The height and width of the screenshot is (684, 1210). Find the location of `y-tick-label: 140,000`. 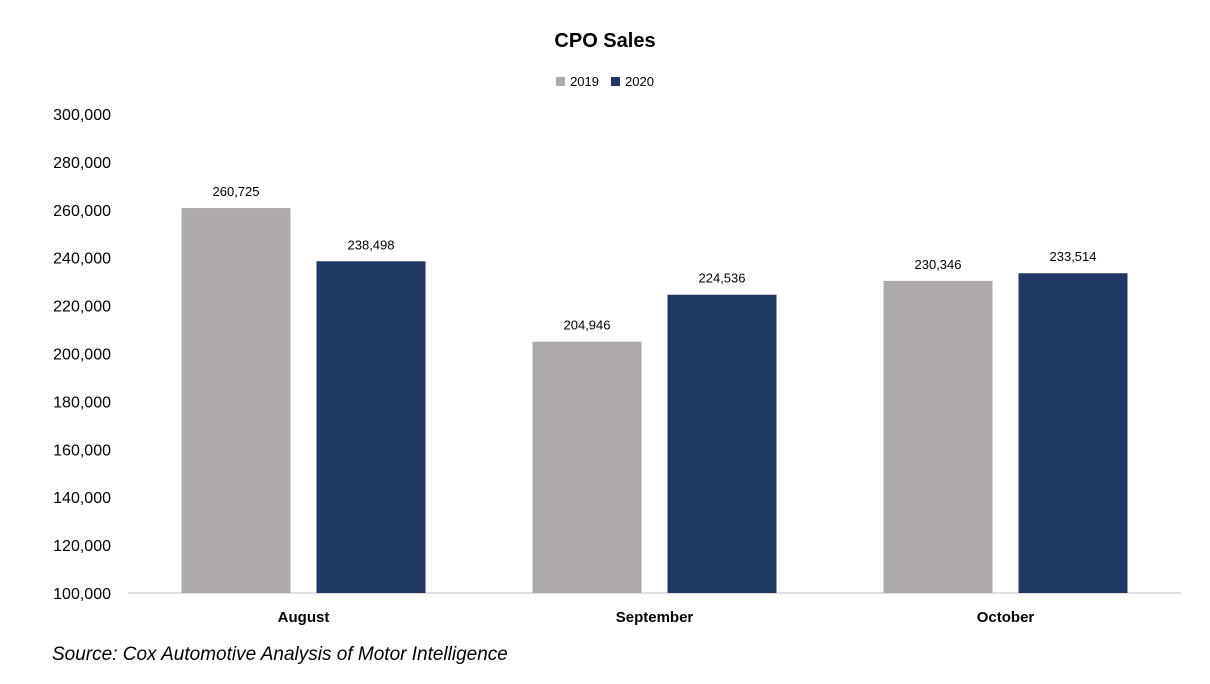

y-tick-label: 140,000 is located at coordinates (82, 498).